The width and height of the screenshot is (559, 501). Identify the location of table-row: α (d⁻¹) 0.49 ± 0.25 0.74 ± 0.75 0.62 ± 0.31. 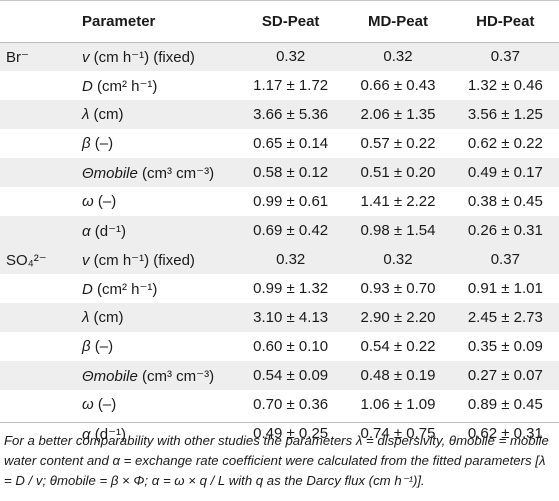
(279, 433).